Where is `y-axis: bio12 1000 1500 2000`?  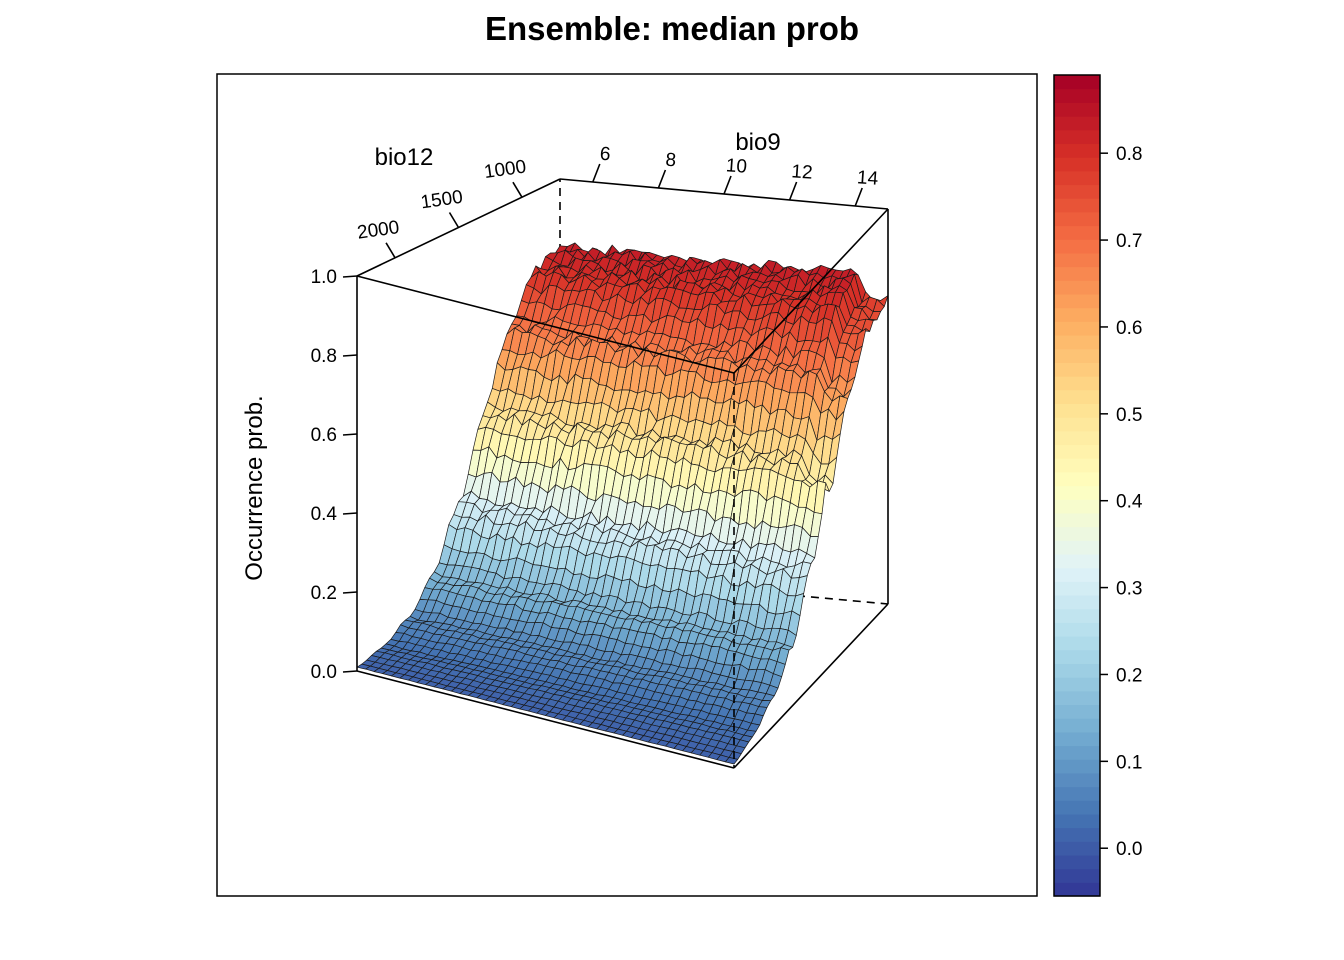
y-axis: bio12 1000 1500 2000 is located at coordinates (442, 201).